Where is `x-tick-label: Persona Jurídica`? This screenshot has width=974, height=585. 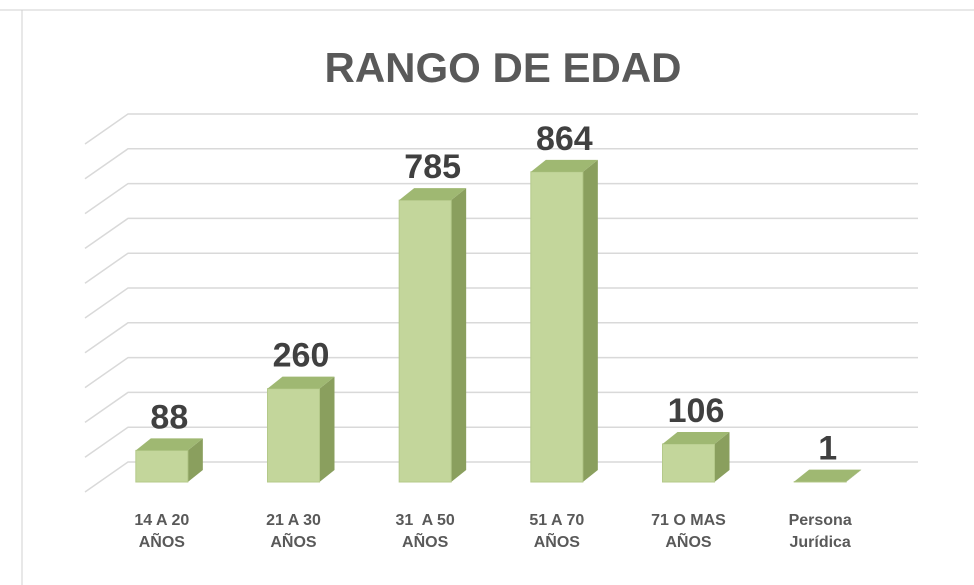 x-tick-label: Persona Jurídica is located at coordinates (820, 531).